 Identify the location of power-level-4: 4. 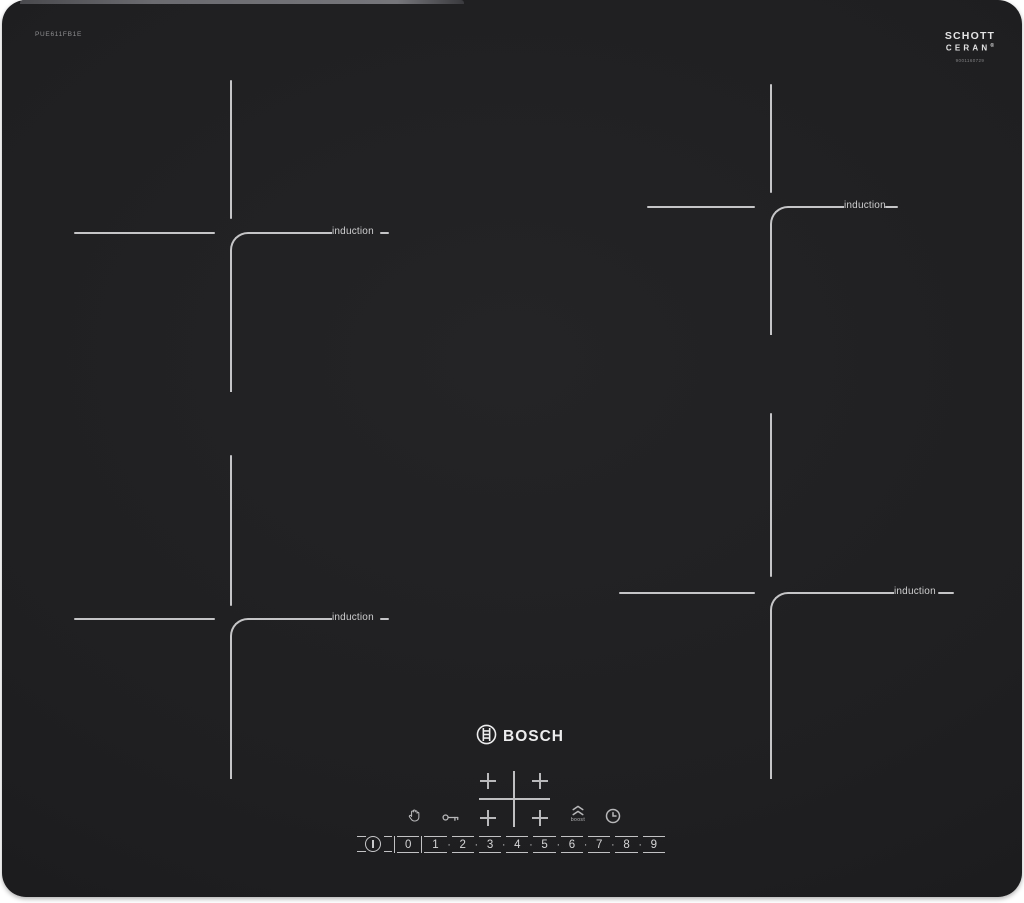
(517, 844).